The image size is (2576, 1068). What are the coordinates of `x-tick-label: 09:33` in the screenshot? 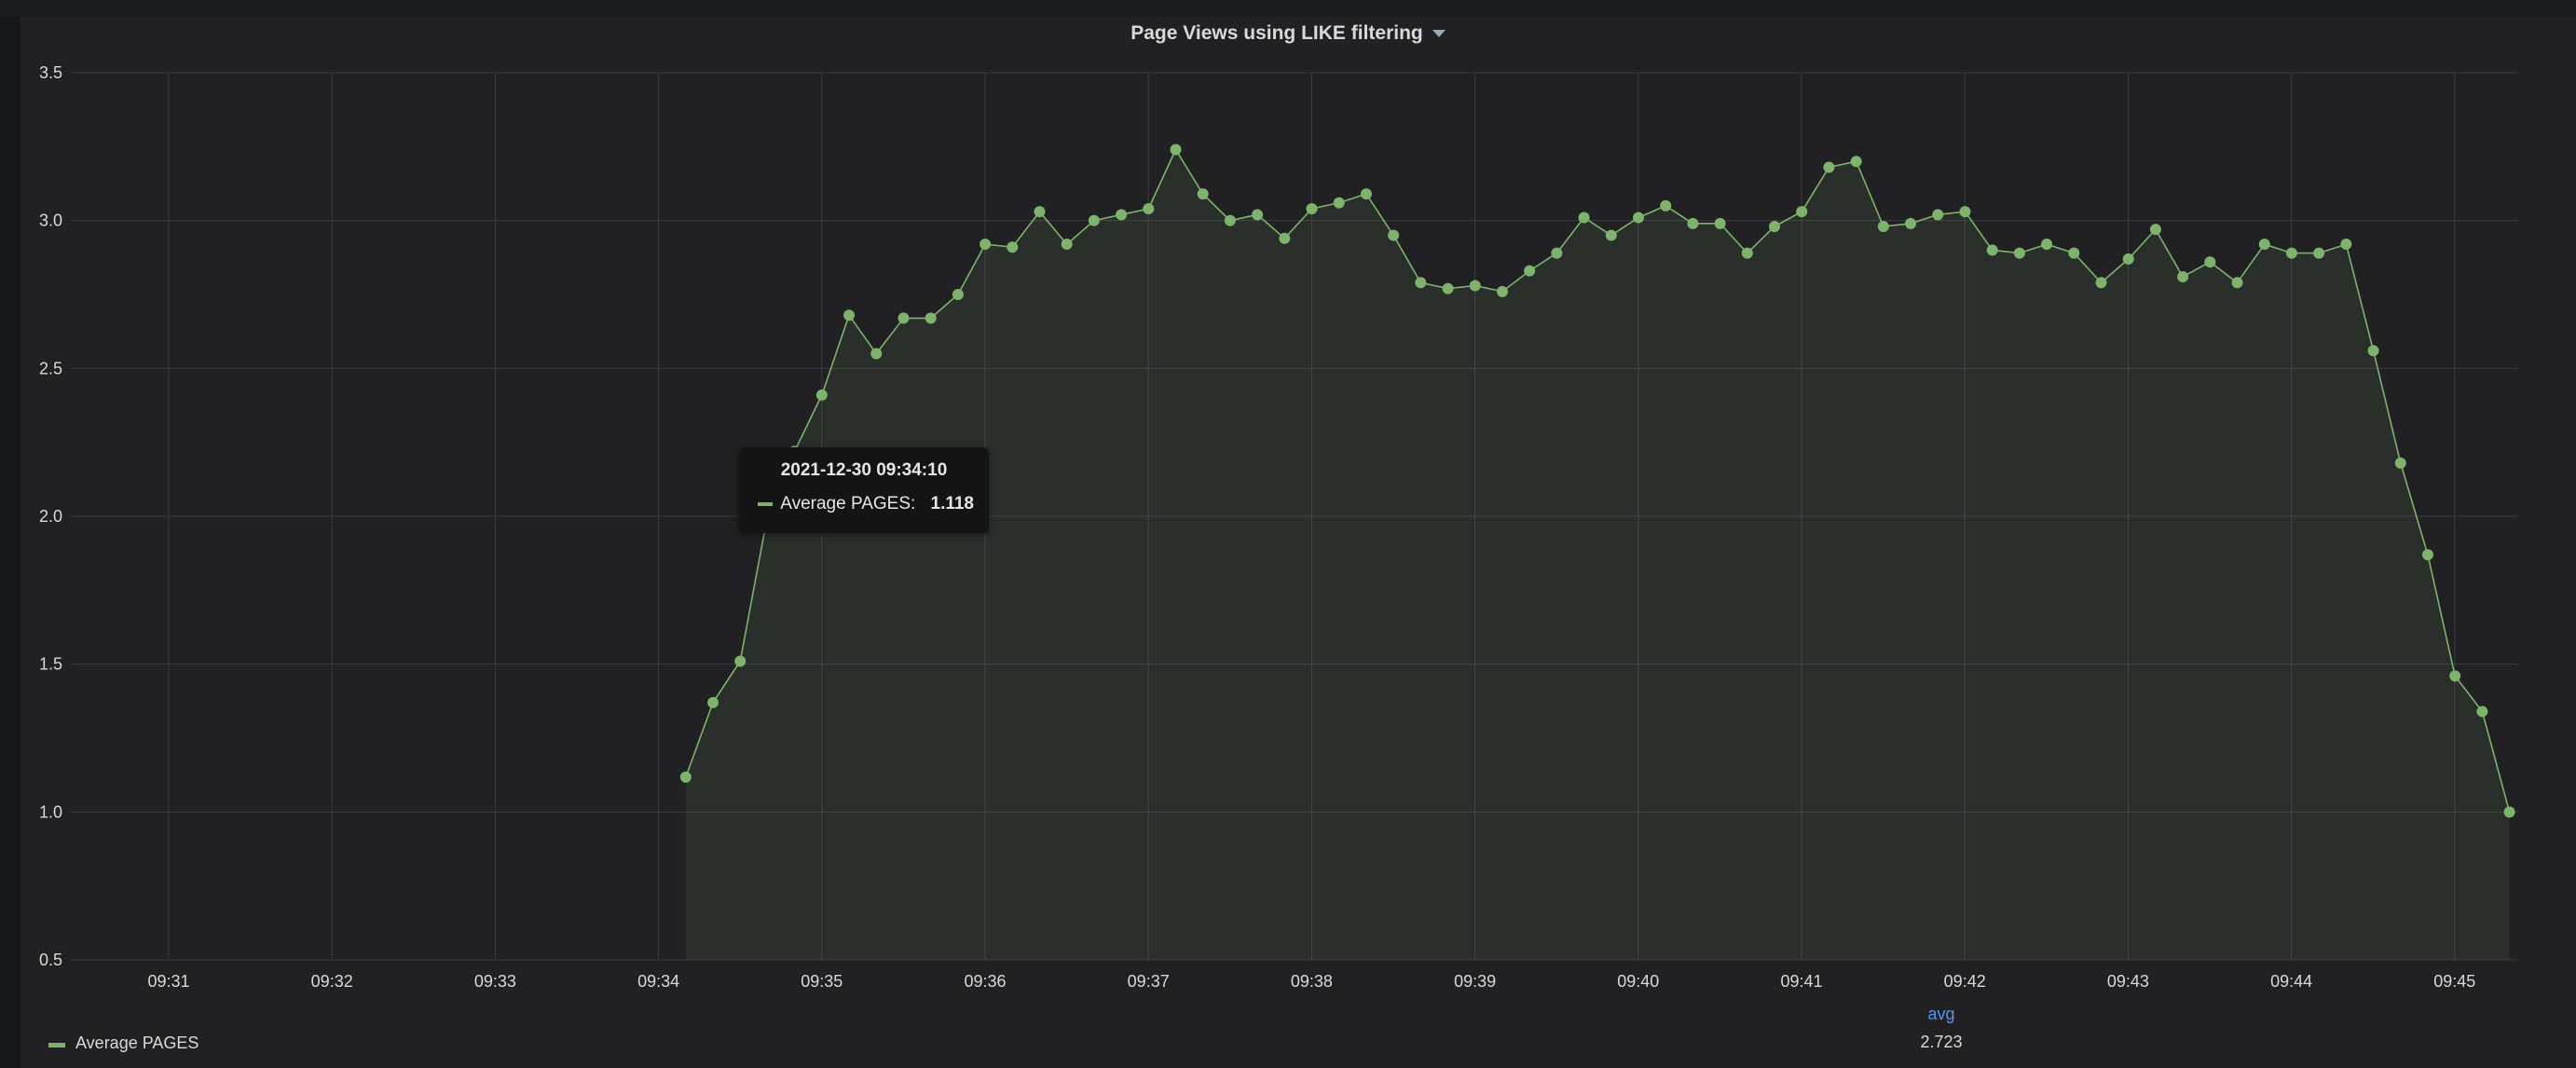 It's located at (495, 982).